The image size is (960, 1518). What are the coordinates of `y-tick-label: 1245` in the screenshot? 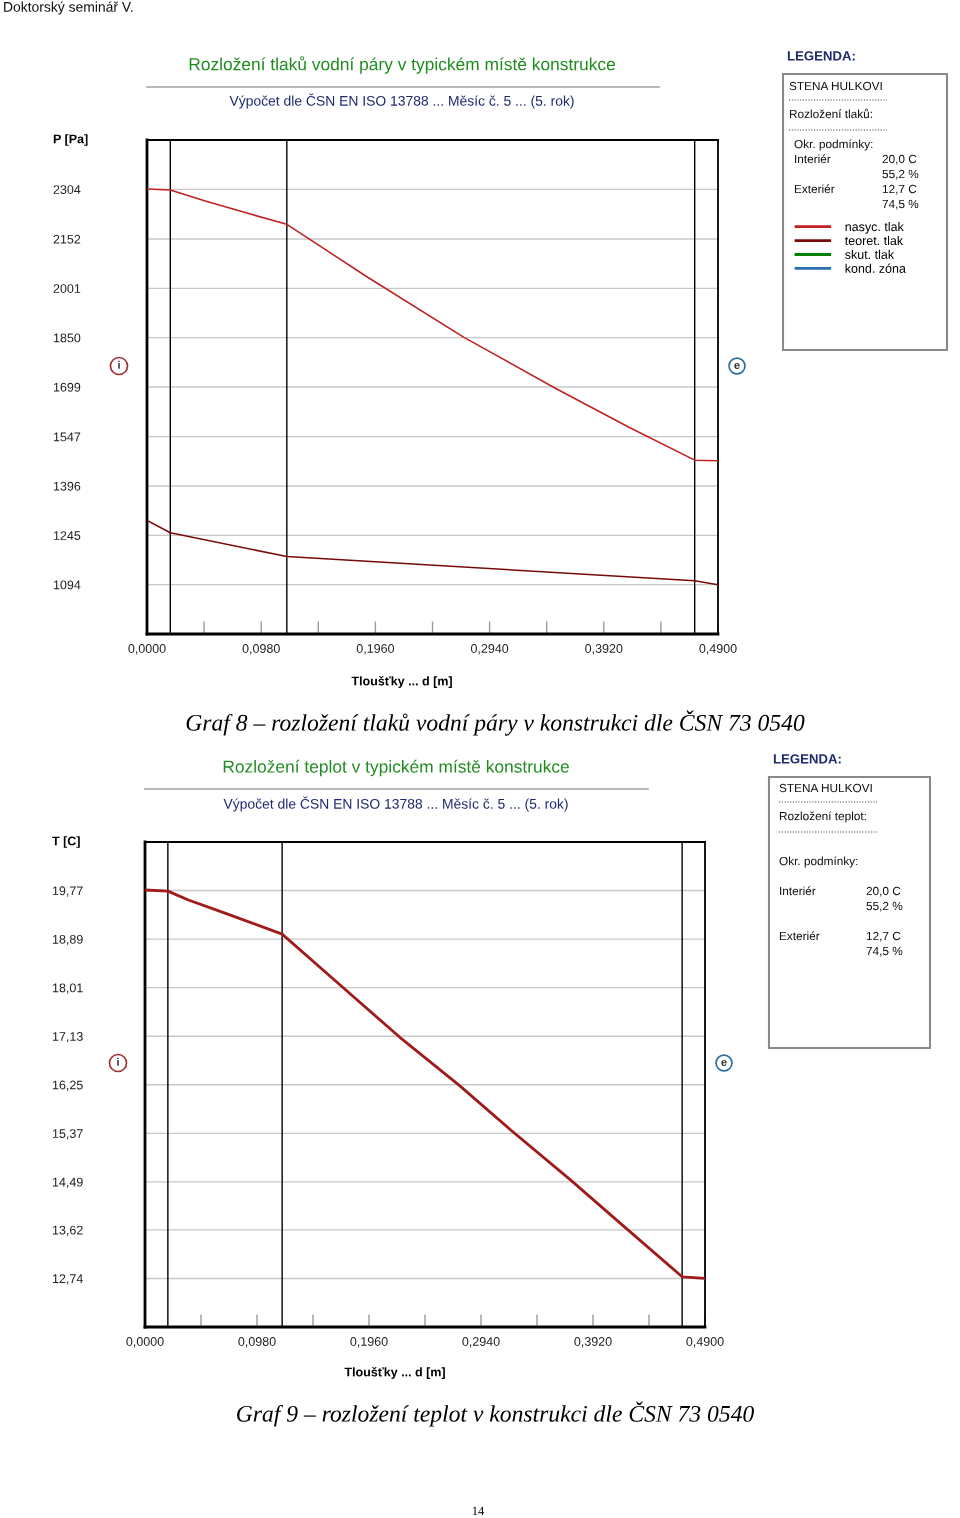 It's located at (67, 535).